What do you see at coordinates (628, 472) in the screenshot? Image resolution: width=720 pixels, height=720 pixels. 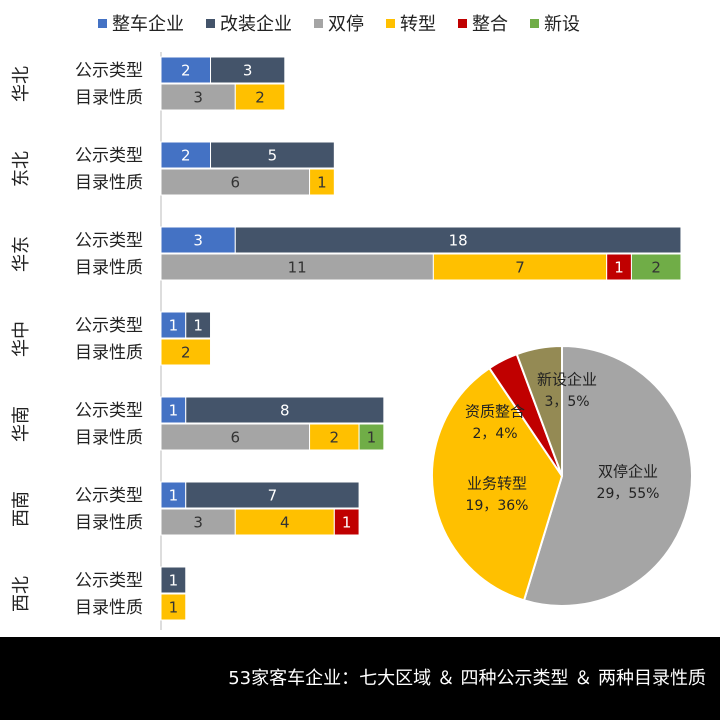 I see `pie-label: 双停企业` at bounding box center [628, 472].